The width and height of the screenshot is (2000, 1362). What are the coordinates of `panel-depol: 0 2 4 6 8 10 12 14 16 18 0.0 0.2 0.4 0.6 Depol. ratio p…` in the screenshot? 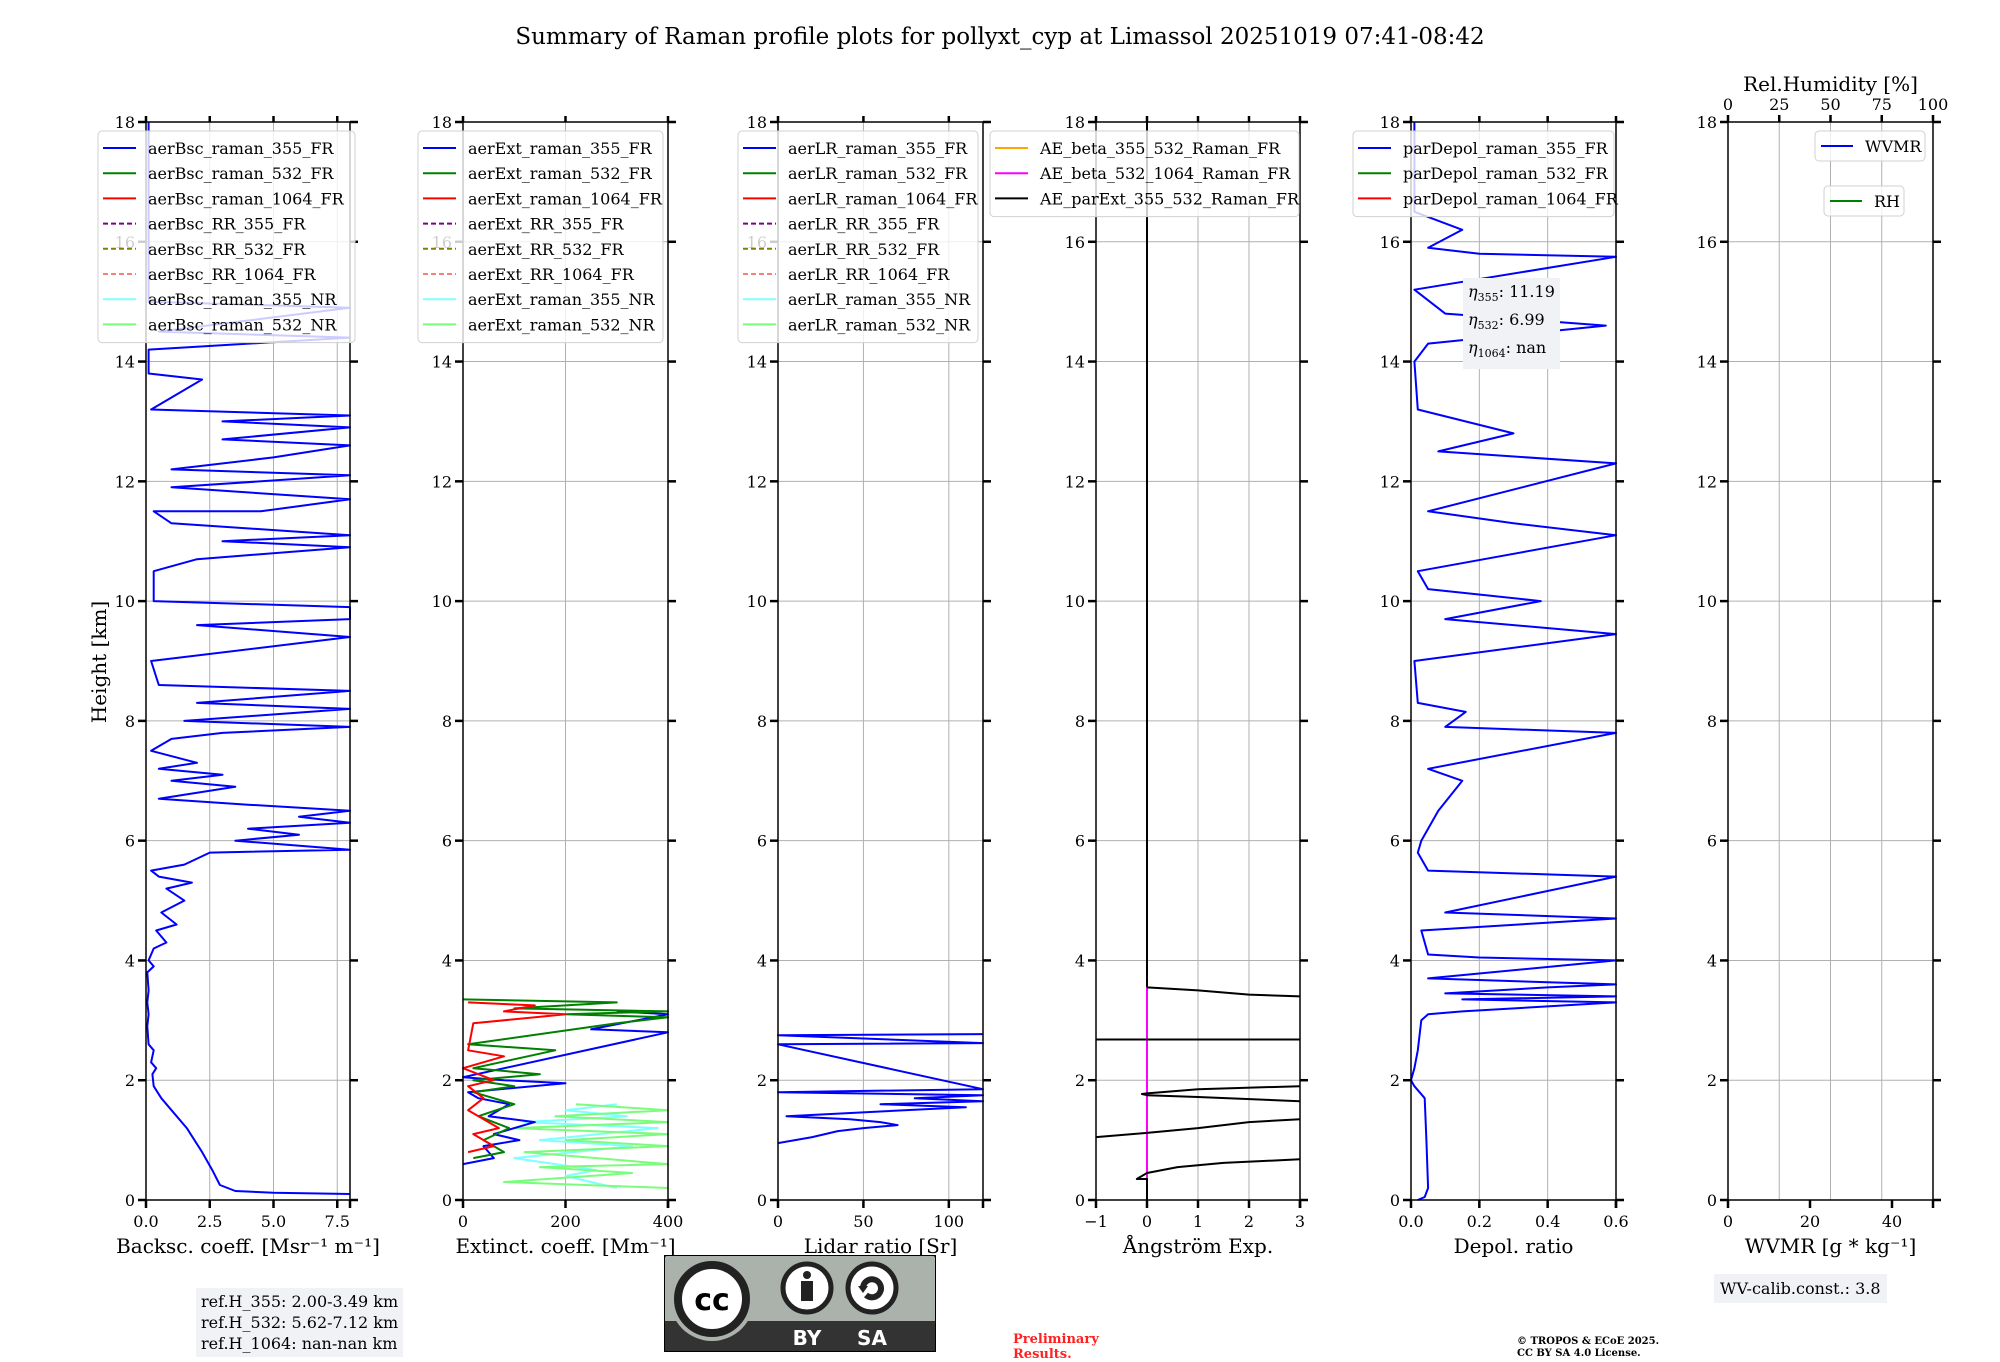 It's located at (1490, 685).